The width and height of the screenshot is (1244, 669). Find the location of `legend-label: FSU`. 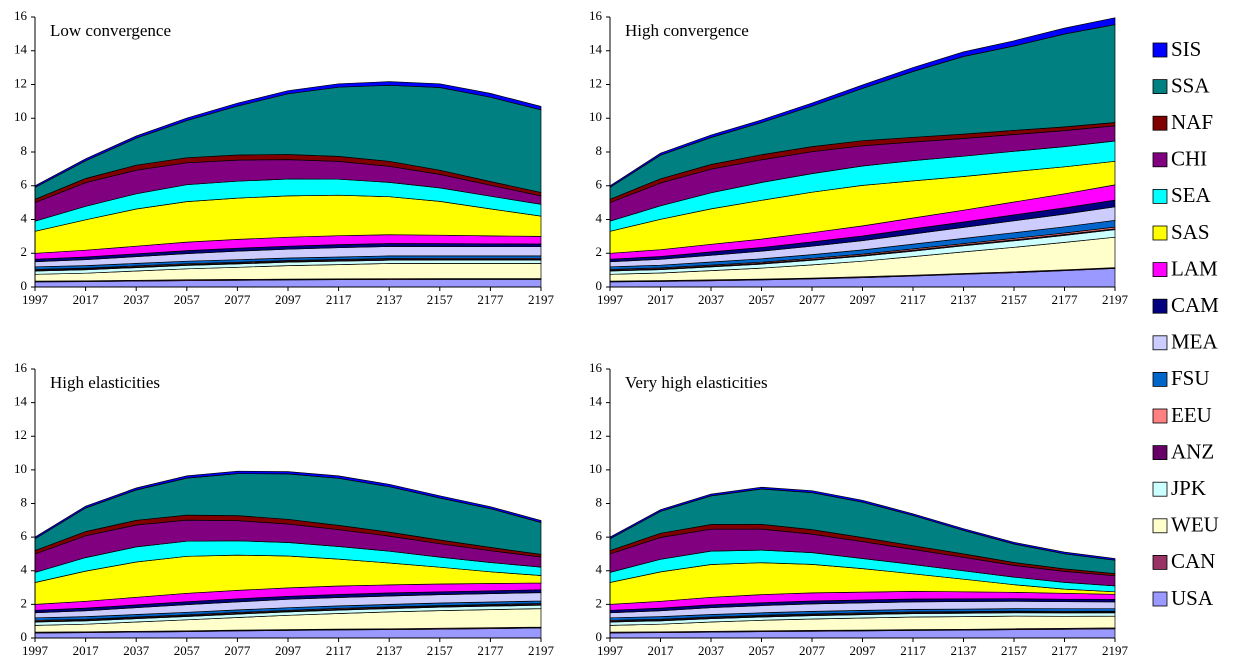

legend-label: FSU is located at coordinates (1190, 378).